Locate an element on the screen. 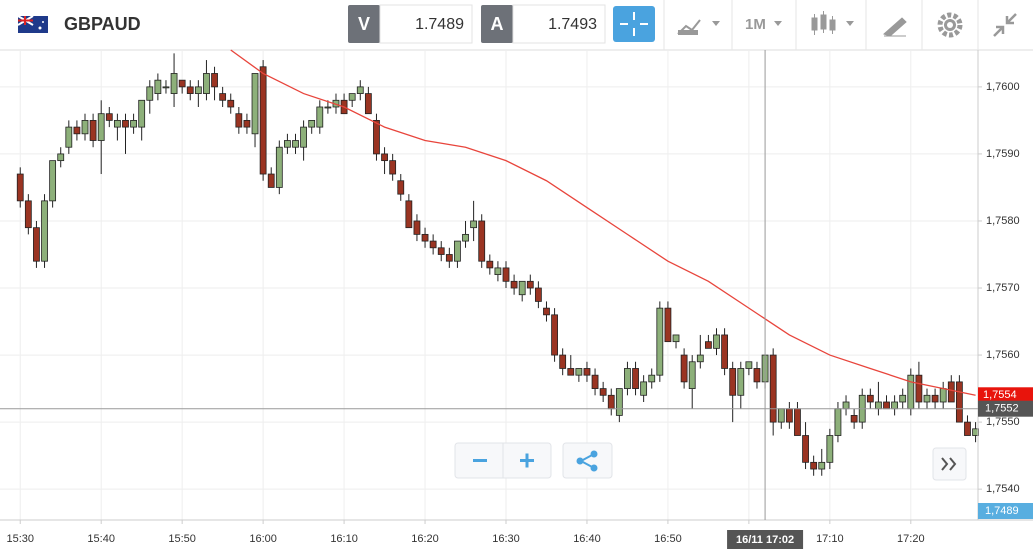 This screenshot has width=1033, height=555. bid-label: V is located at coordinates (364, 24).